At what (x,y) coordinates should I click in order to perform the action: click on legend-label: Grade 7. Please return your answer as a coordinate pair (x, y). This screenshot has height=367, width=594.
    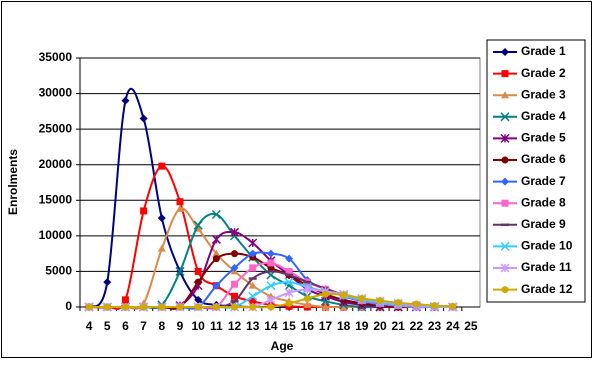
    Looking at the image, I should click on (543, 181).